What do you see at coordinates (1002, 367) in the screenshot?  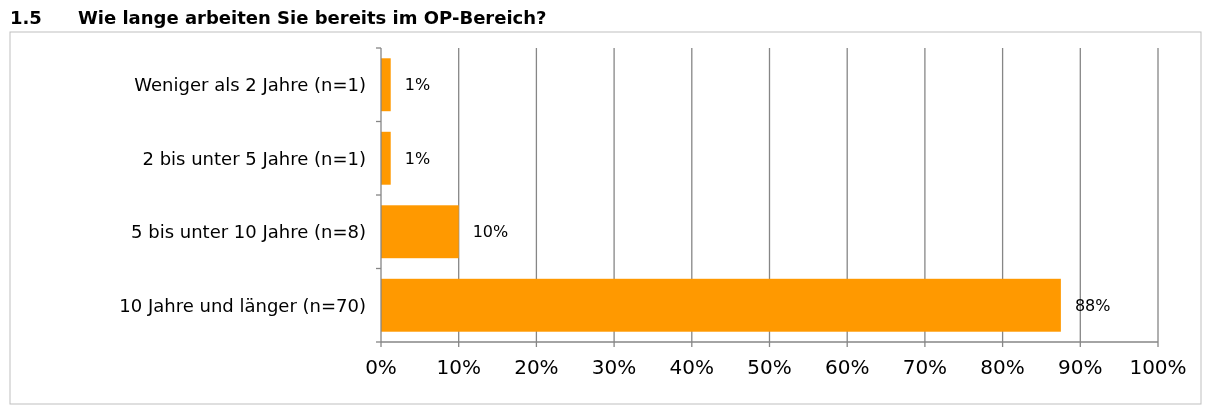 I see `x-tick-label: 80%` at bounding box center [1002, 367].